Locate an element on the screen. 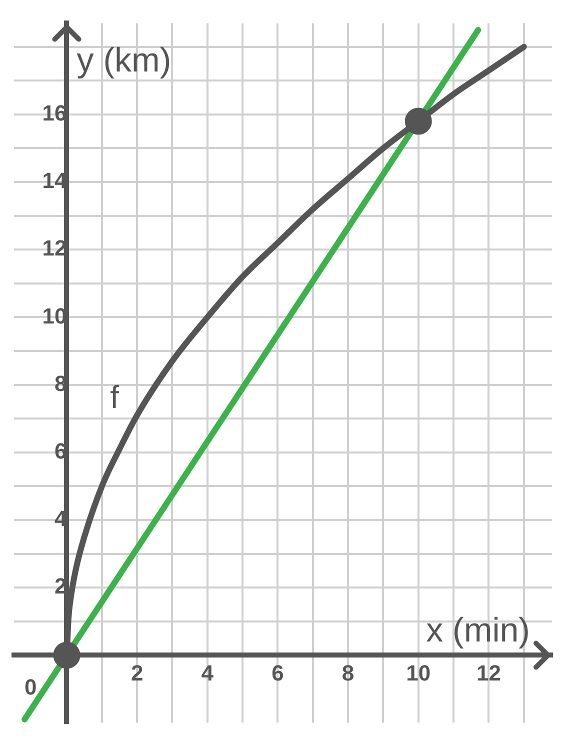 Image resolution: width=566 pixels, height=746 pixels. x-tick-label: 8 is located at coordinates (348, 673).